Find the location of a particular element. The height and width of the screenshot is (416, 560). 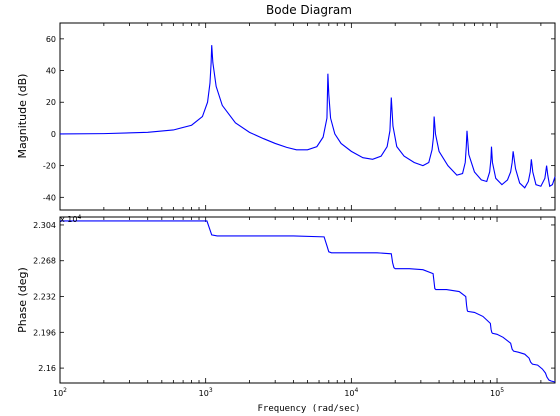

phase-y-axis-label: Phase (deg) is located at coordinates (22, 300).